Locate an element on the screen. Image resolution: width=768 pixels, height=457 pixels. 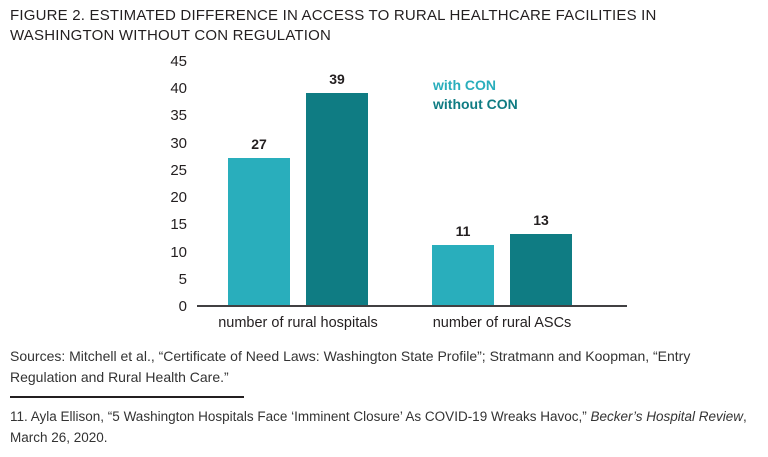
bar-number-of-rural-hospitals-with-con: 27 is located at coordinates (259, 220).